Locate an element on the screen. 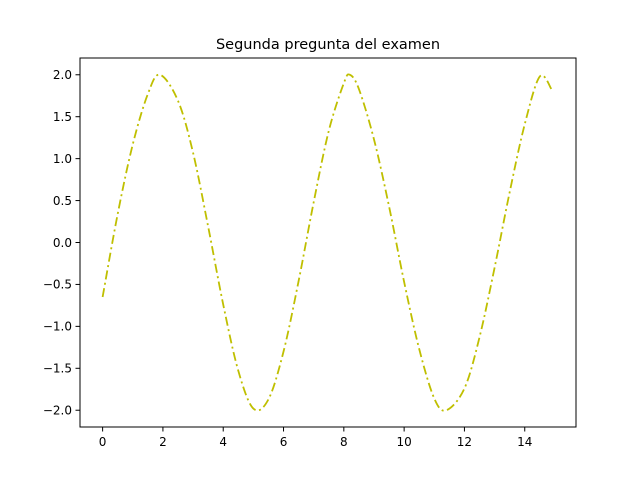 This screenshot has height=480, width=640. y-tick-label-1: −1.5 is located at coordinates (57, 369).